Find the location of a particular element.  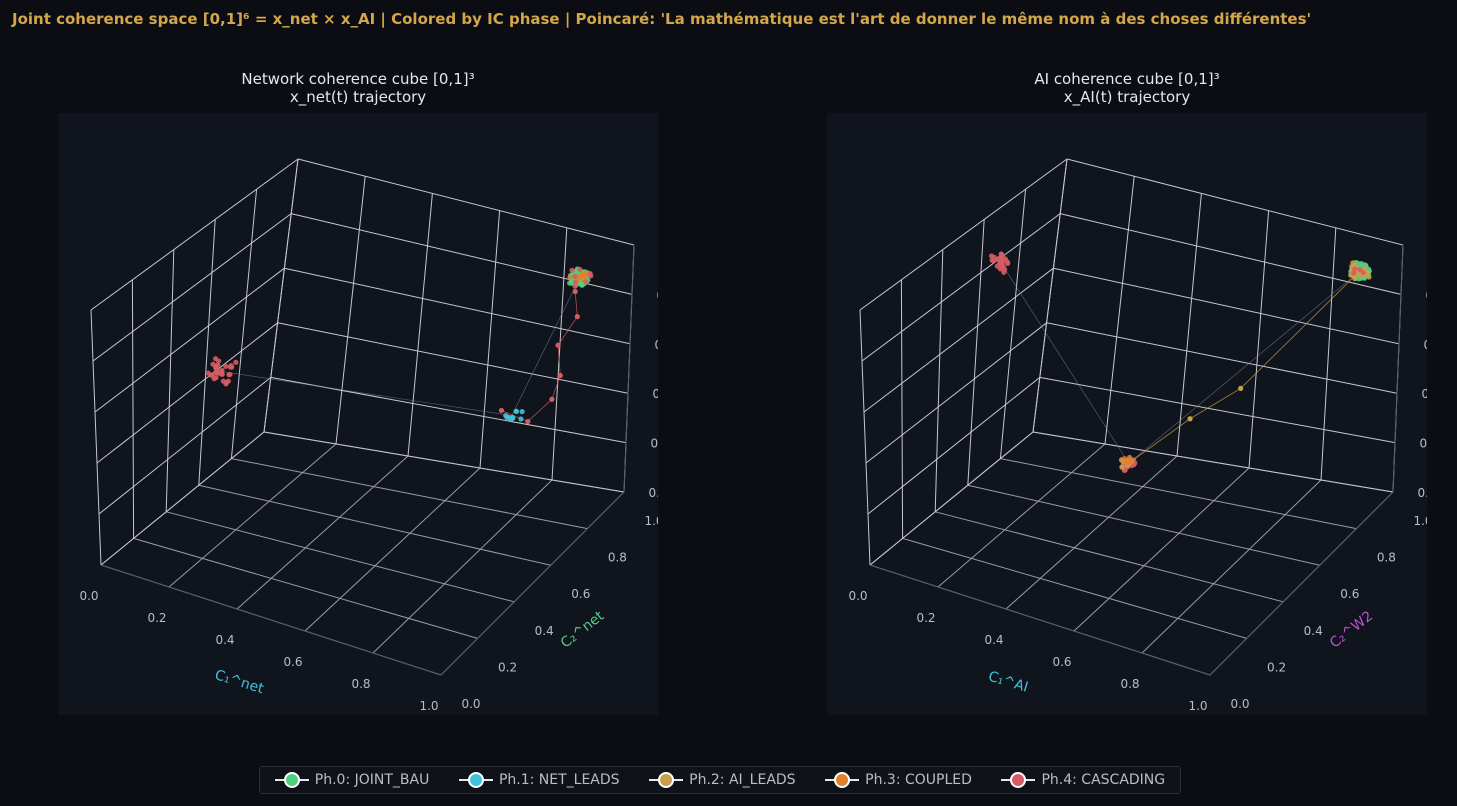

x-axis-line is located at coordinates (1040, 620).